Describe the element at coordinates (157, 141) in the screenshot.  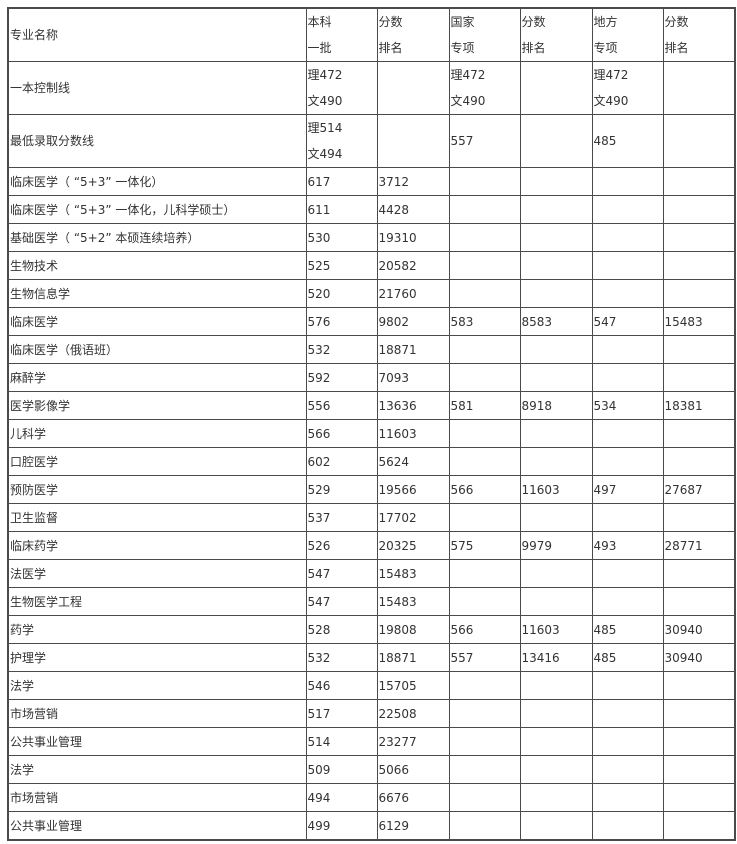
I see `cell-major-name: 最低录取分数线` at that location.